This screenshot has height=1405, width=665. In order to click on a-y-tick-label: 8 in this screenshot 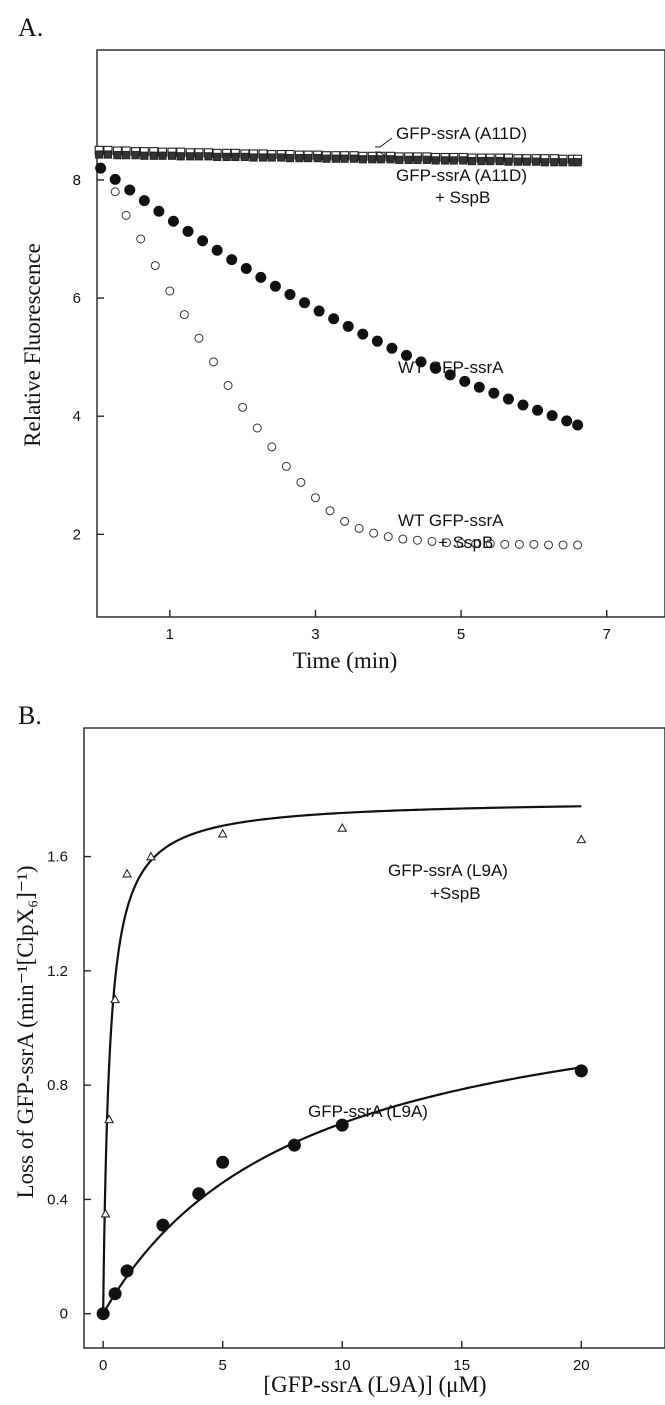, I will do `click(77, 180)`.